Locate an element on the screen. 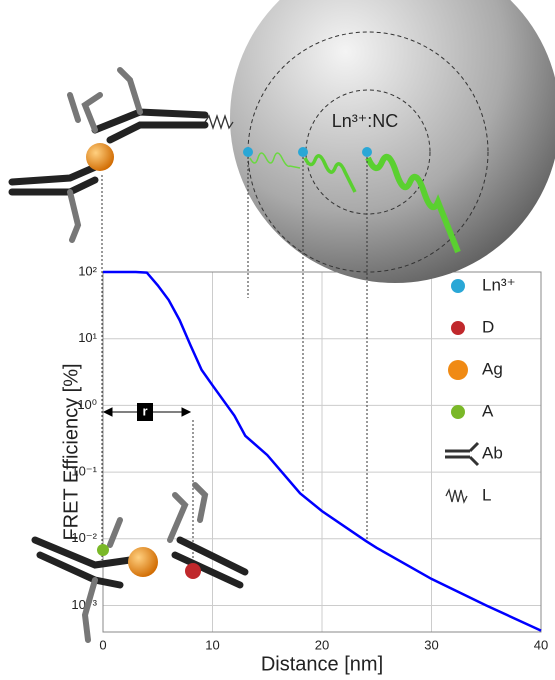 This screenshot has width=555, height=680. legend-label: Ln³⁺ is located at coordinates (499, 284).